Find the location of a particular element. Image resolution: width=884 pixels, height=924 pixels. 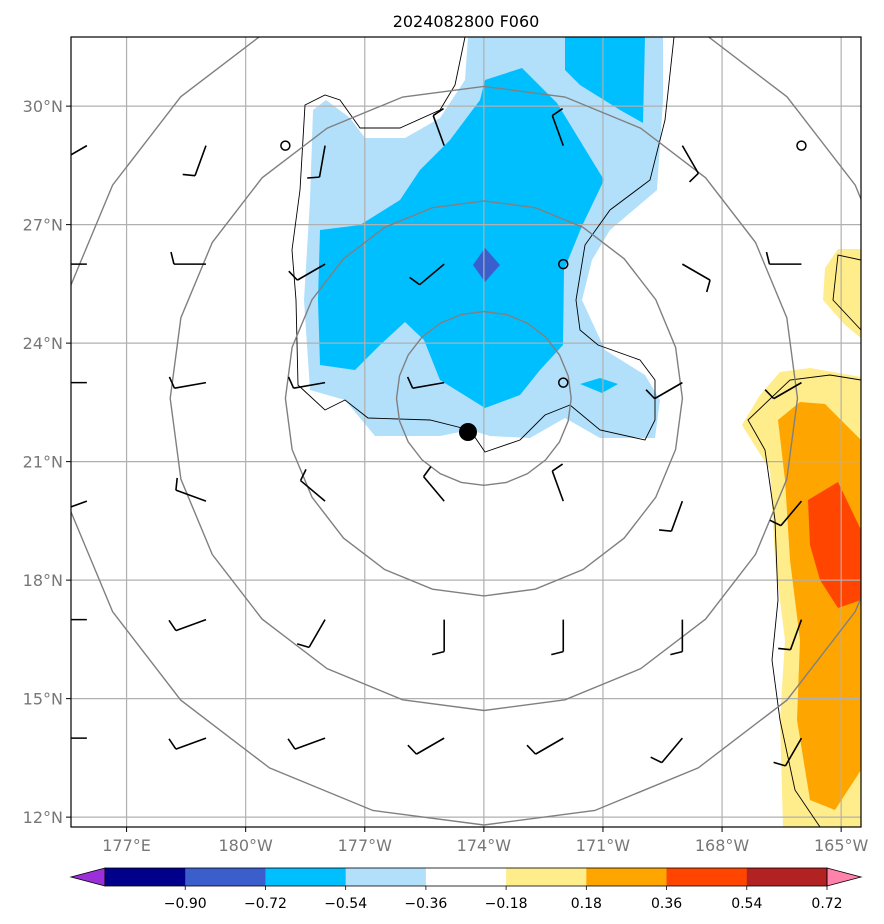

colorbar-tick-label: −0.18 is located at coordinates (506, 904).